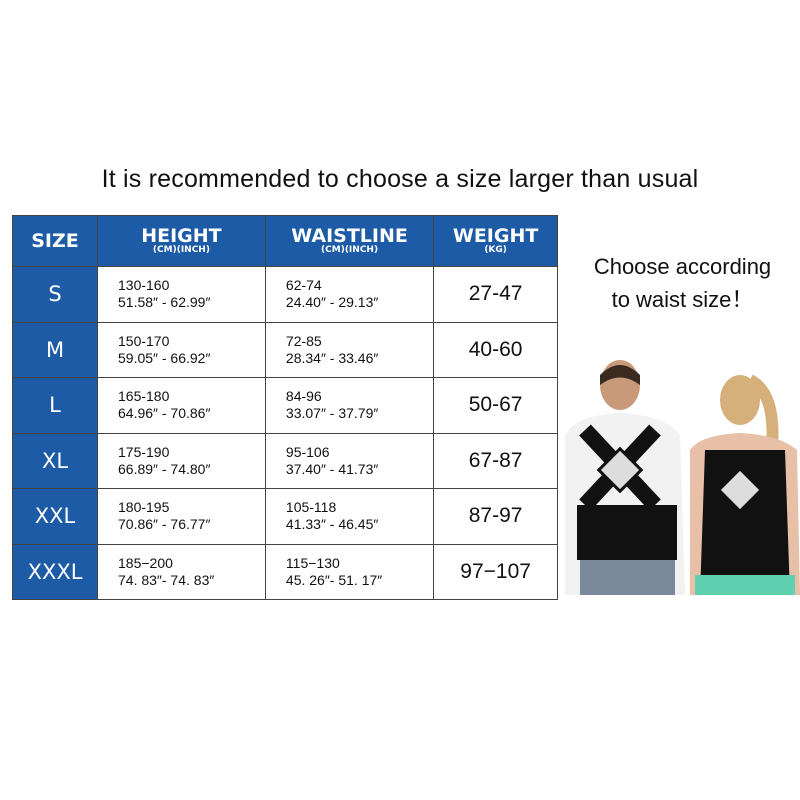 Image resolution: width=800 pixels, height=800 pixels. Describe the element at coordinates (144, 451) in the screenshot. I see `height-cm: 175-190` at that location.